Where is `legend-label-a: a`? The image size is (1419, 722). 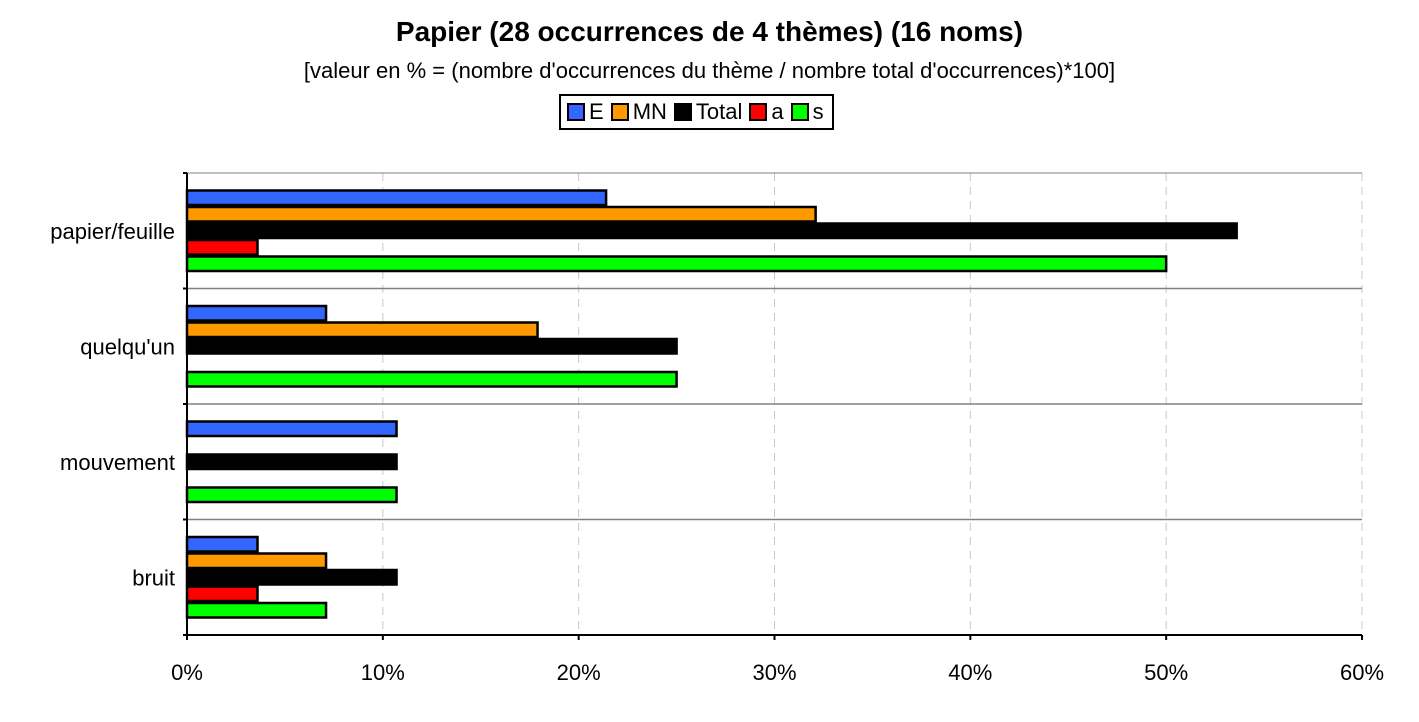 legend-label-a: a is located at coordinates (777, 111).